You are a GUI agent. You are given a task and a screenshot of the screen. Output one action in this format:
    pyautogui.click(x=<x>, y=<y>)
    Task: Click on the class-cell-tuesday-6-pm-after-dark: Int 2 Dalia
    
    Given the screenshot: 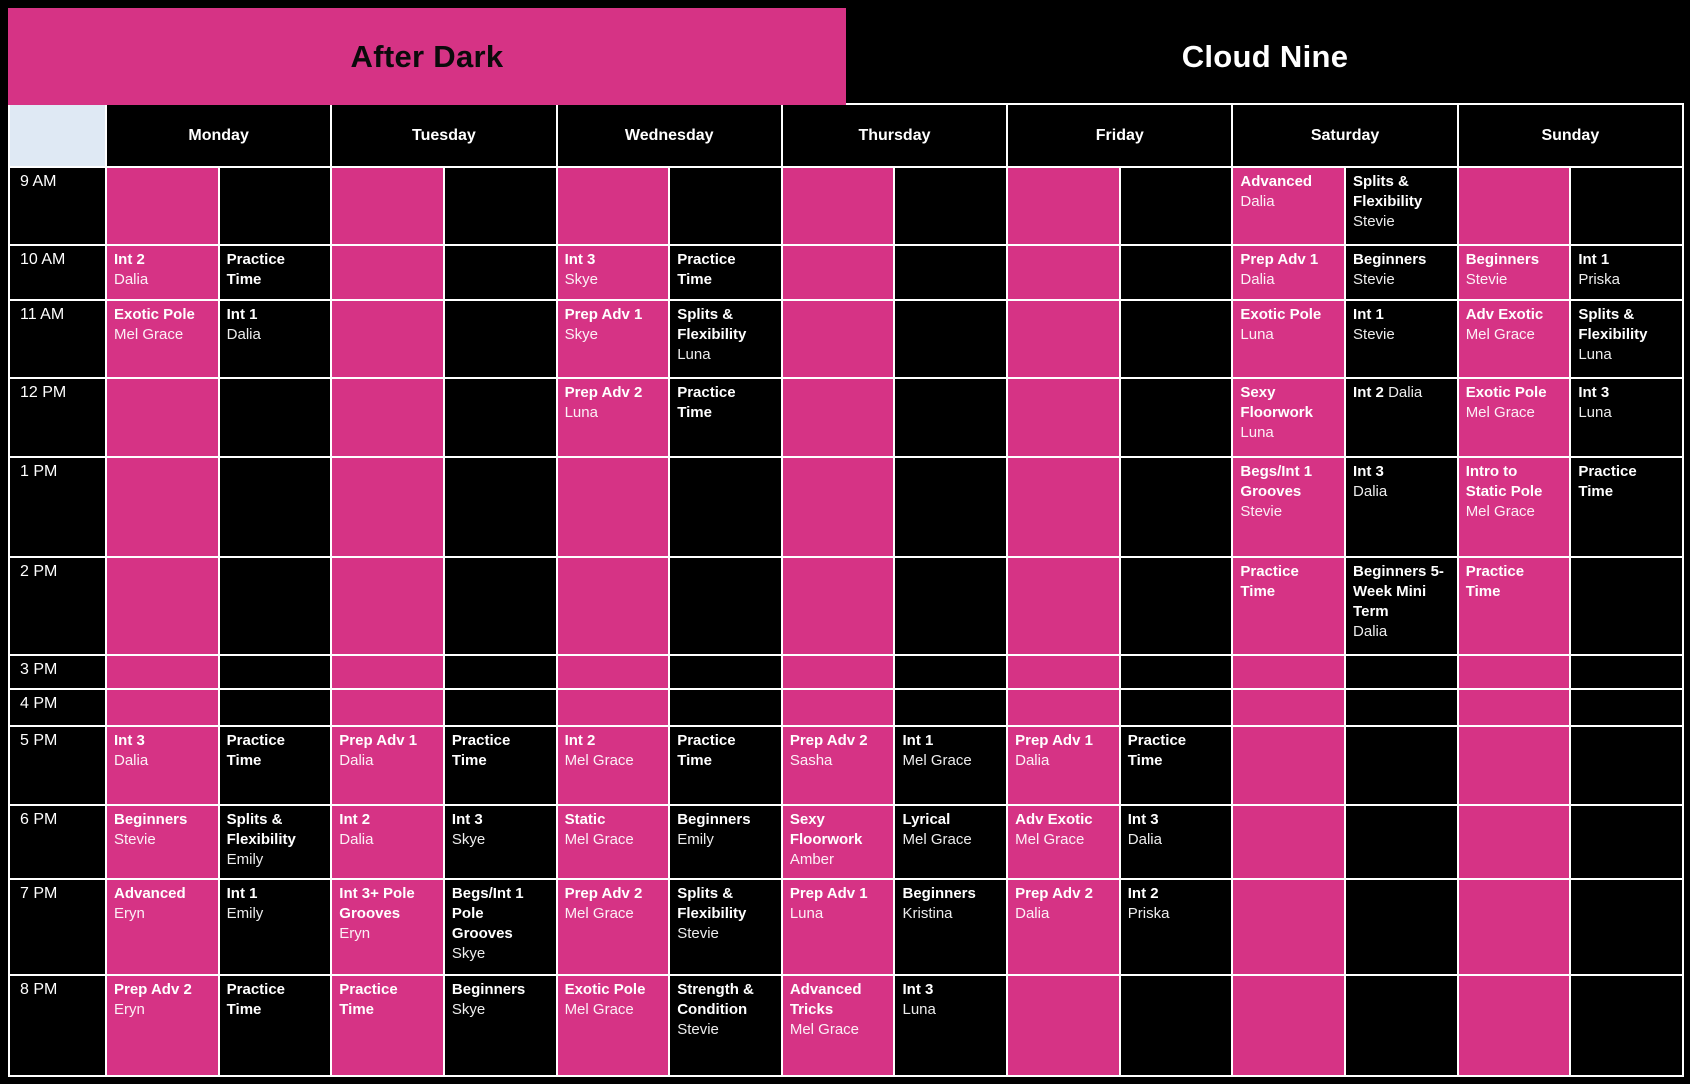 What is the action you would take?
    pyautogui.click(x=387, y=842)
    